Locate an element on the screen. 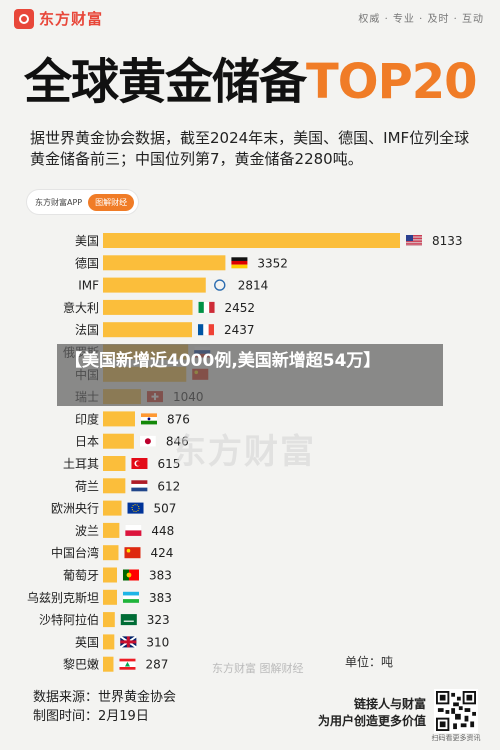 The image size is (500, 750). category-label: 印度 is located at coordinates (87, 418).